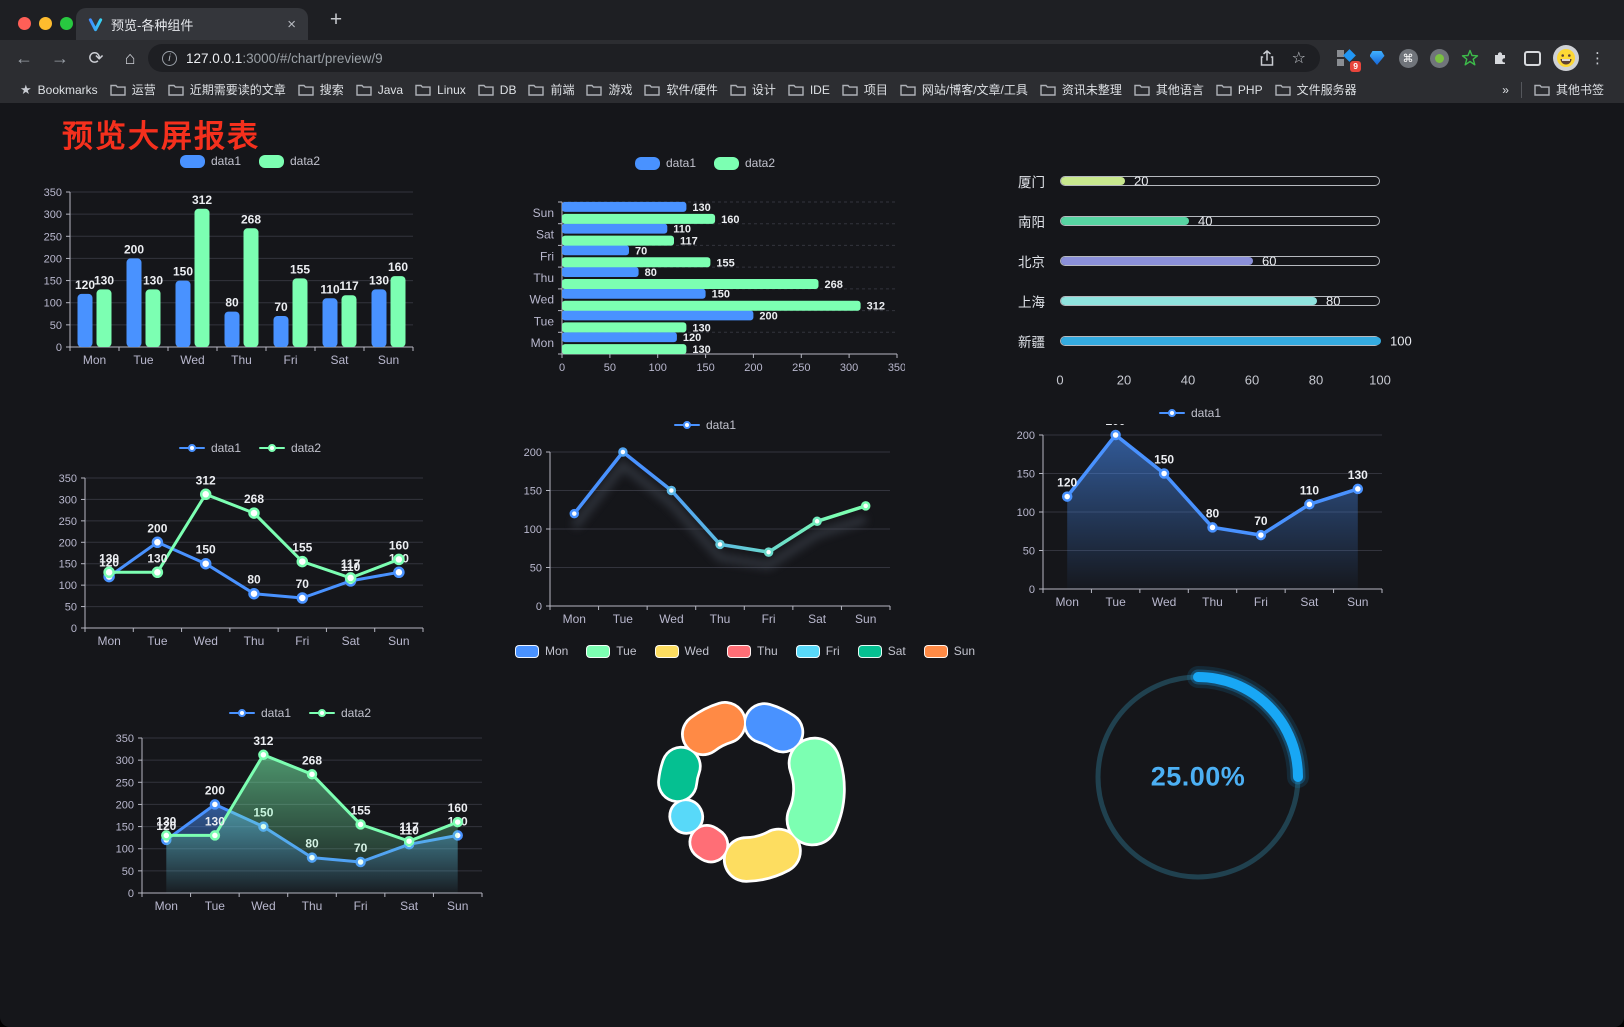  What do you see at coordinates (59, 90) in the screenshot?
I see `bookmarks-manager: ★ Bookmarks` at bounding box center [59, 90].